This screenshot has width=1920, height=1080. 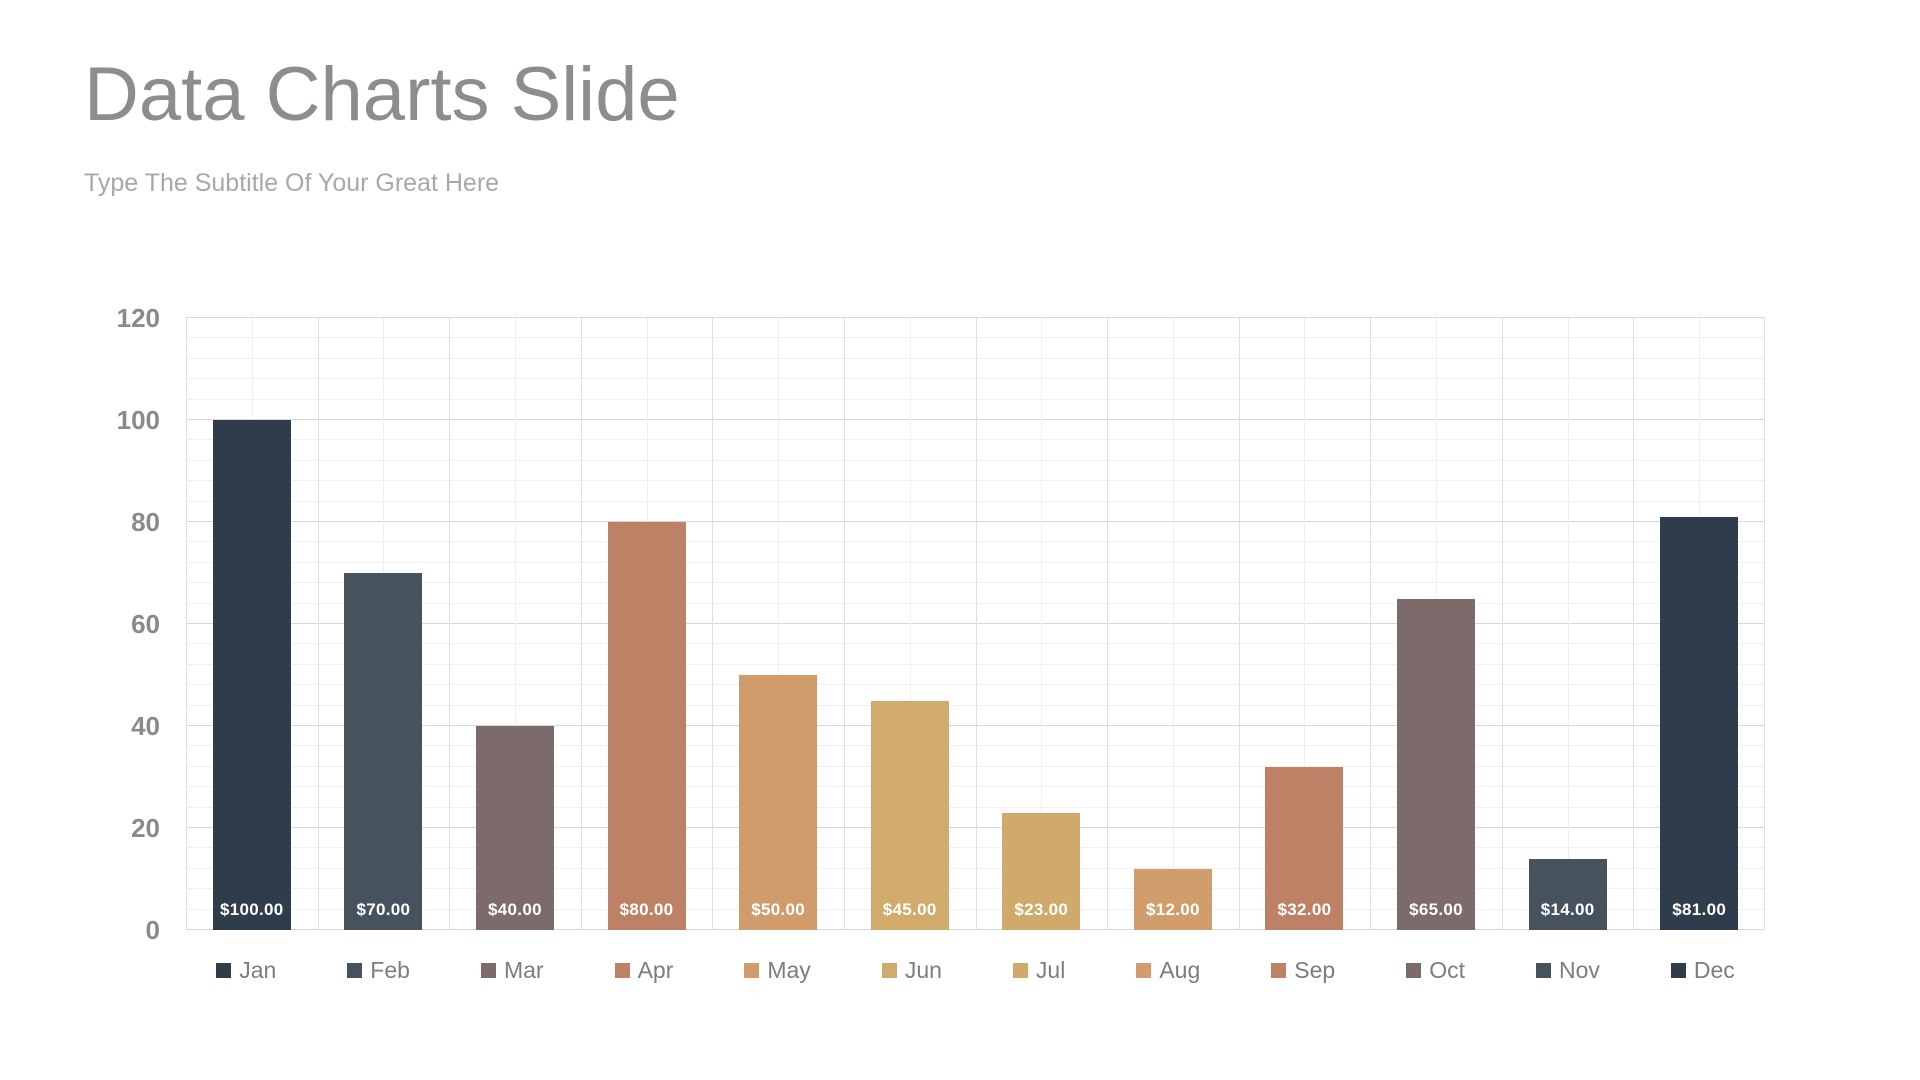 I want to click on bar-may: $50.00, so click(x=778, y=802).